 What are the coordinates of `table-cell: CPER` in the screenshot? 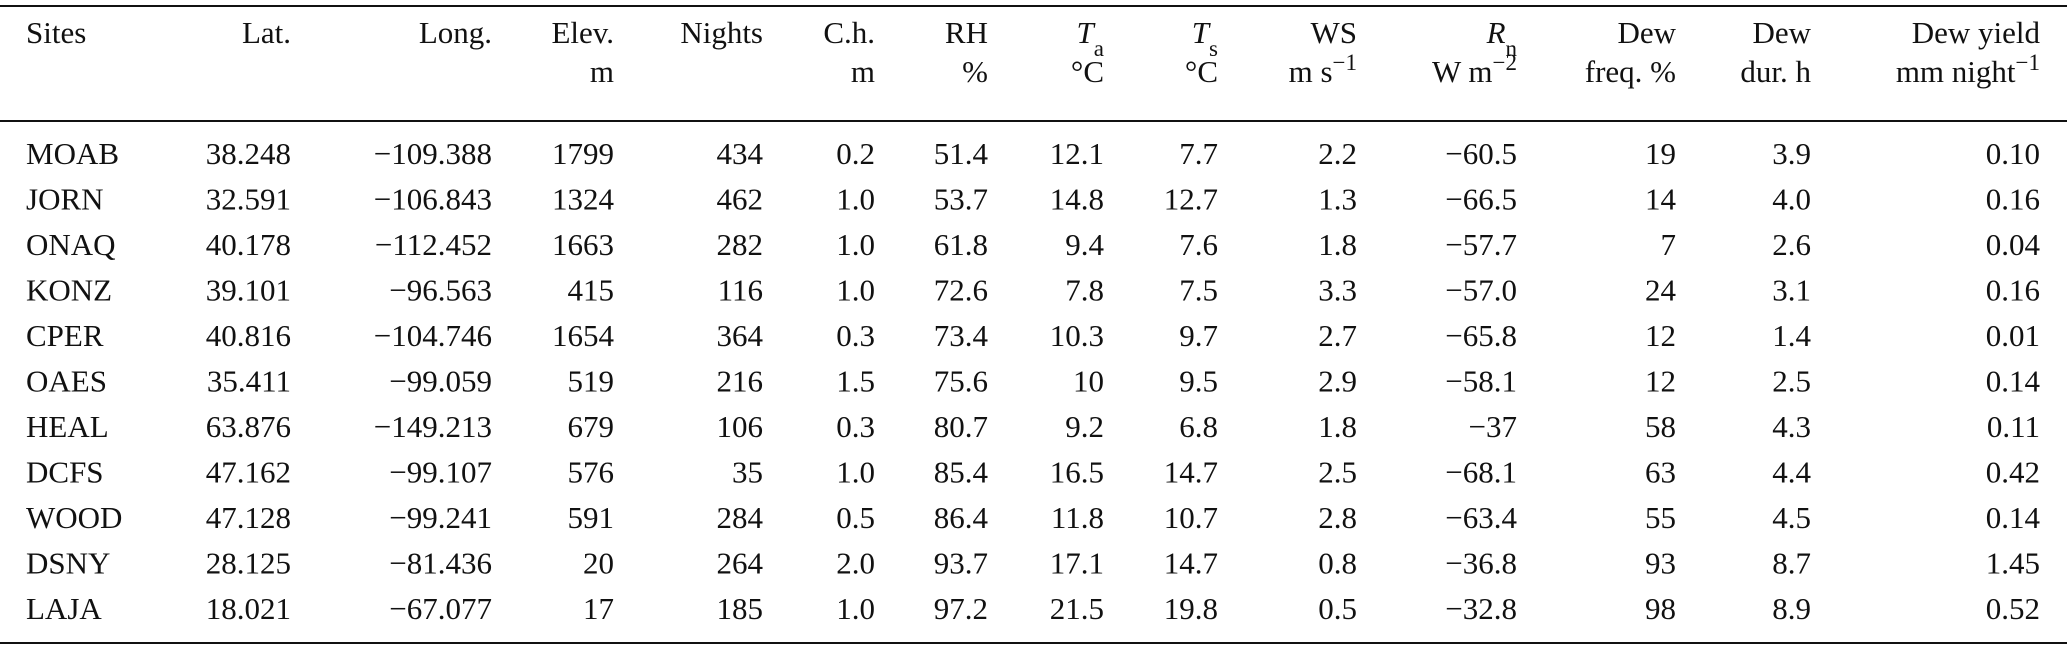 It's located at (65, 335).